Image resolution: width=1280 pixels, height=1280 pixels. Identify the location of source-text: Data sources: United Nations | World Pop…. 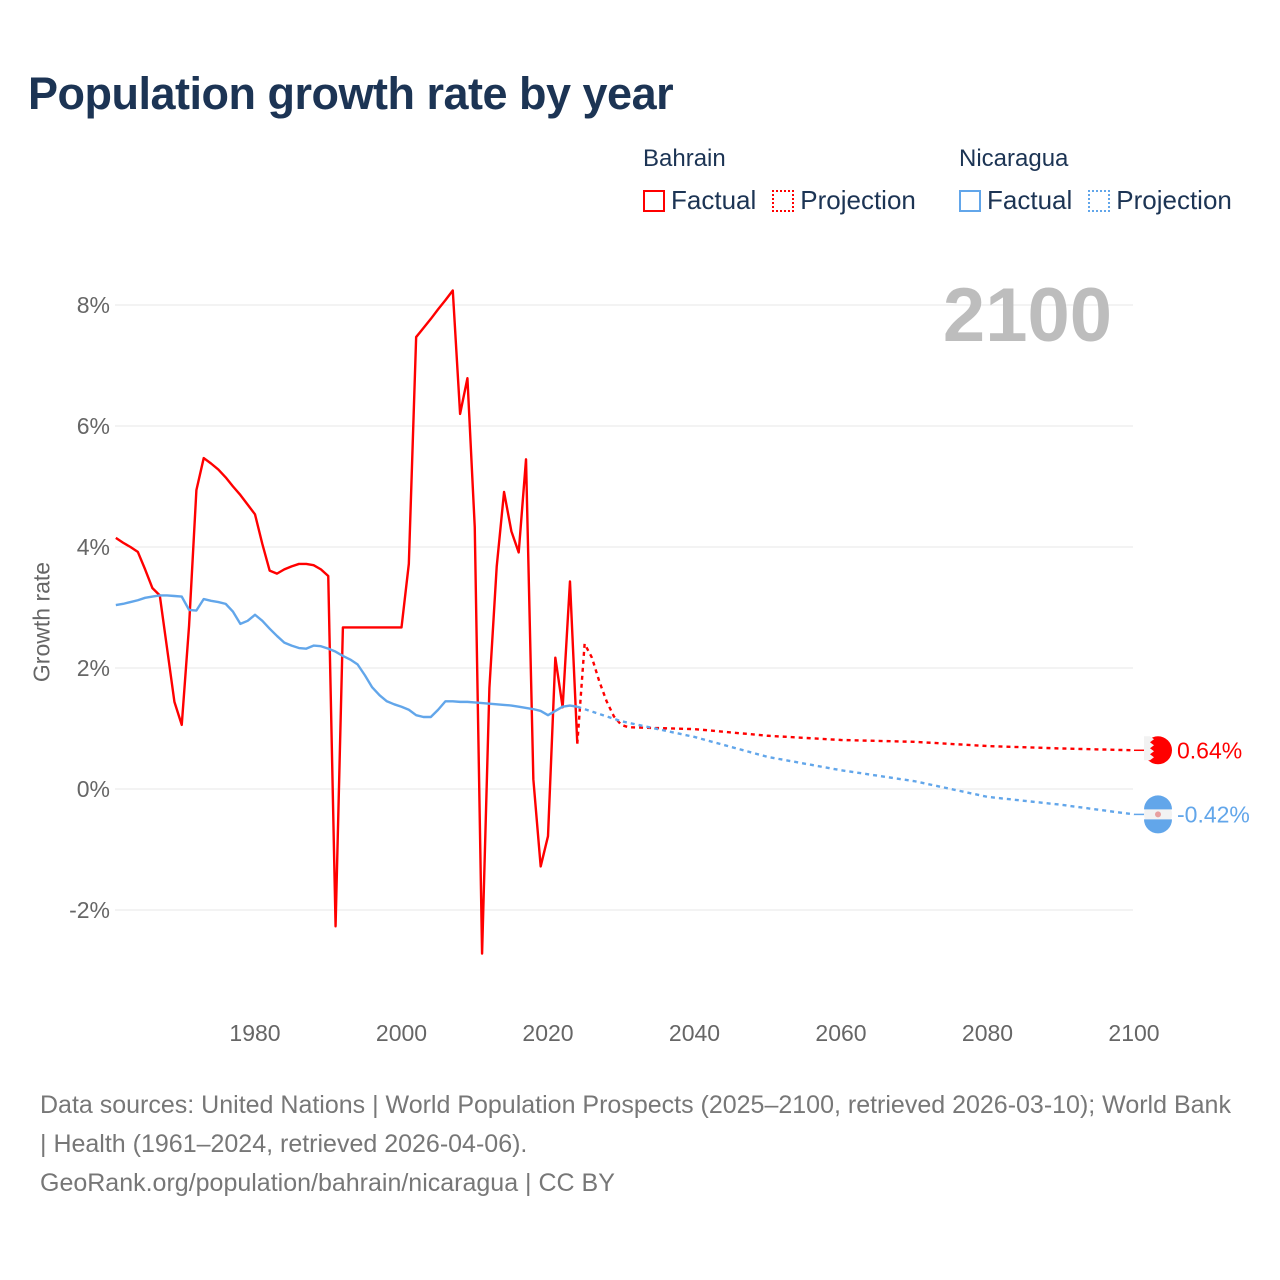
(635, 1124).